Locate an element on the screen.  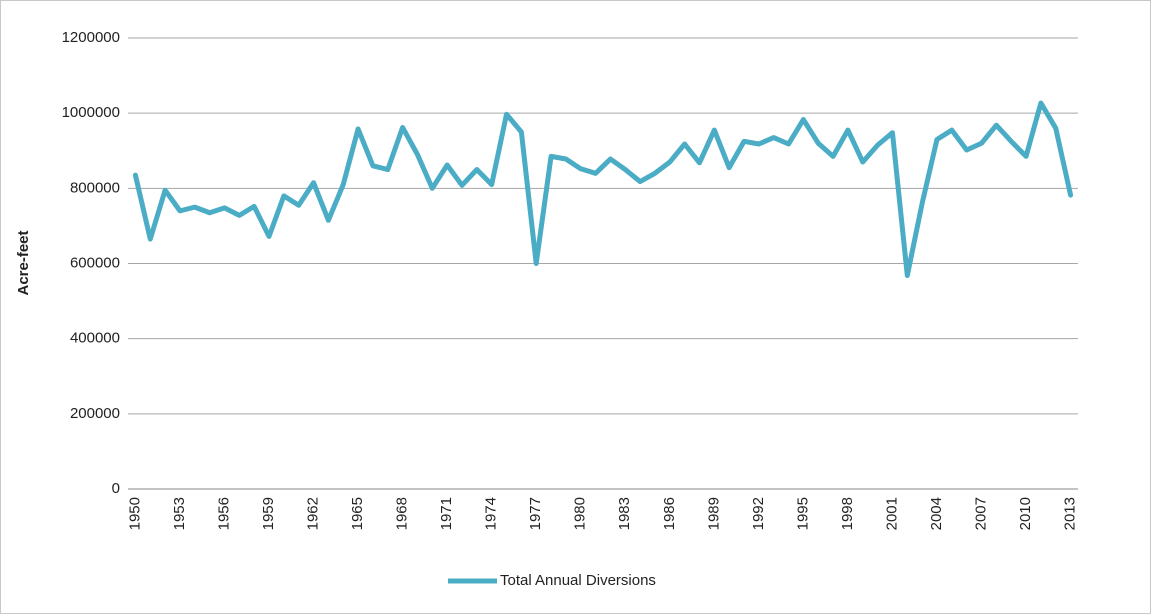
x-tick-label: 1998 is located at coordinates (847, 513).